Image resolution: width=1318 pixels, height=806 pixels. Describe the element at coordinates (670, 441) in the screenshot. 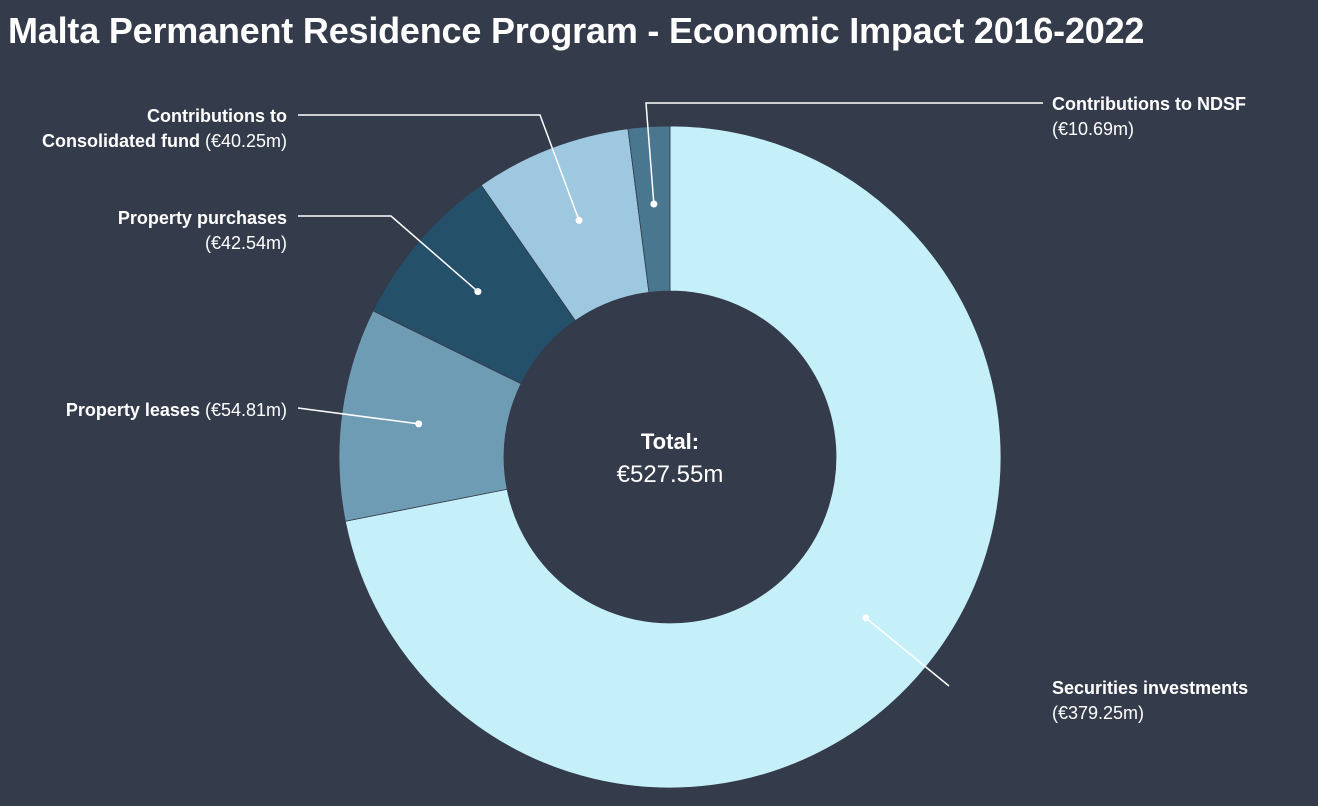

I see `total-label: Total:` at that location.